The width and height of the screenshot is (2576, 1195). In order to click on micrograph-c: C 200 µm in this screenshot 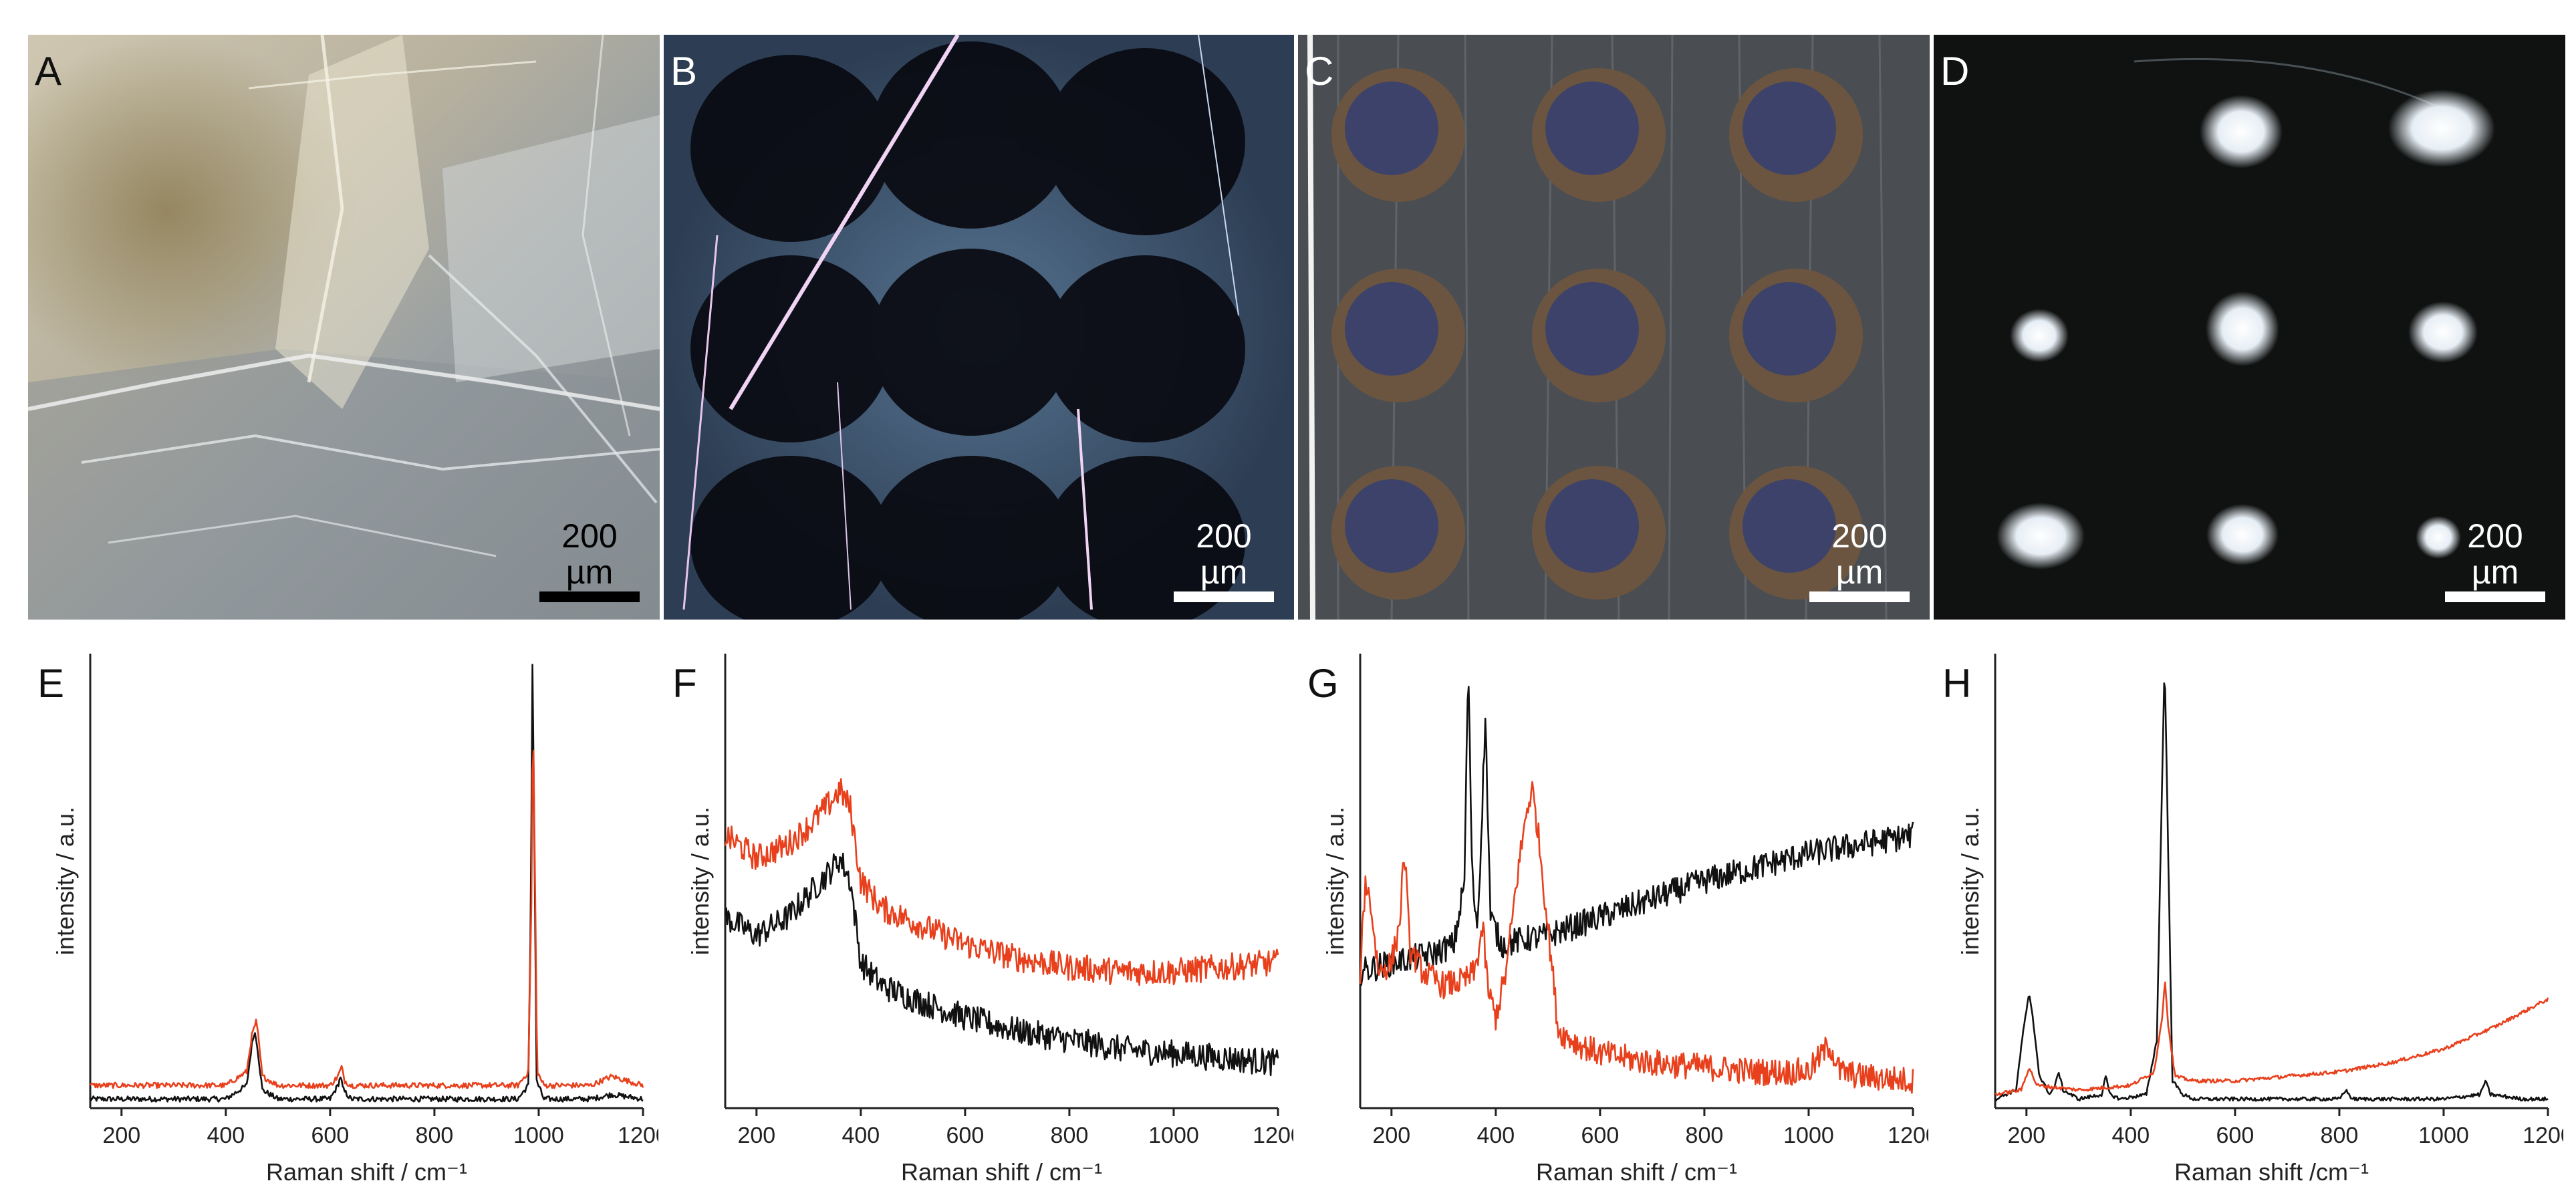, I will do `click(1614, 327)`.